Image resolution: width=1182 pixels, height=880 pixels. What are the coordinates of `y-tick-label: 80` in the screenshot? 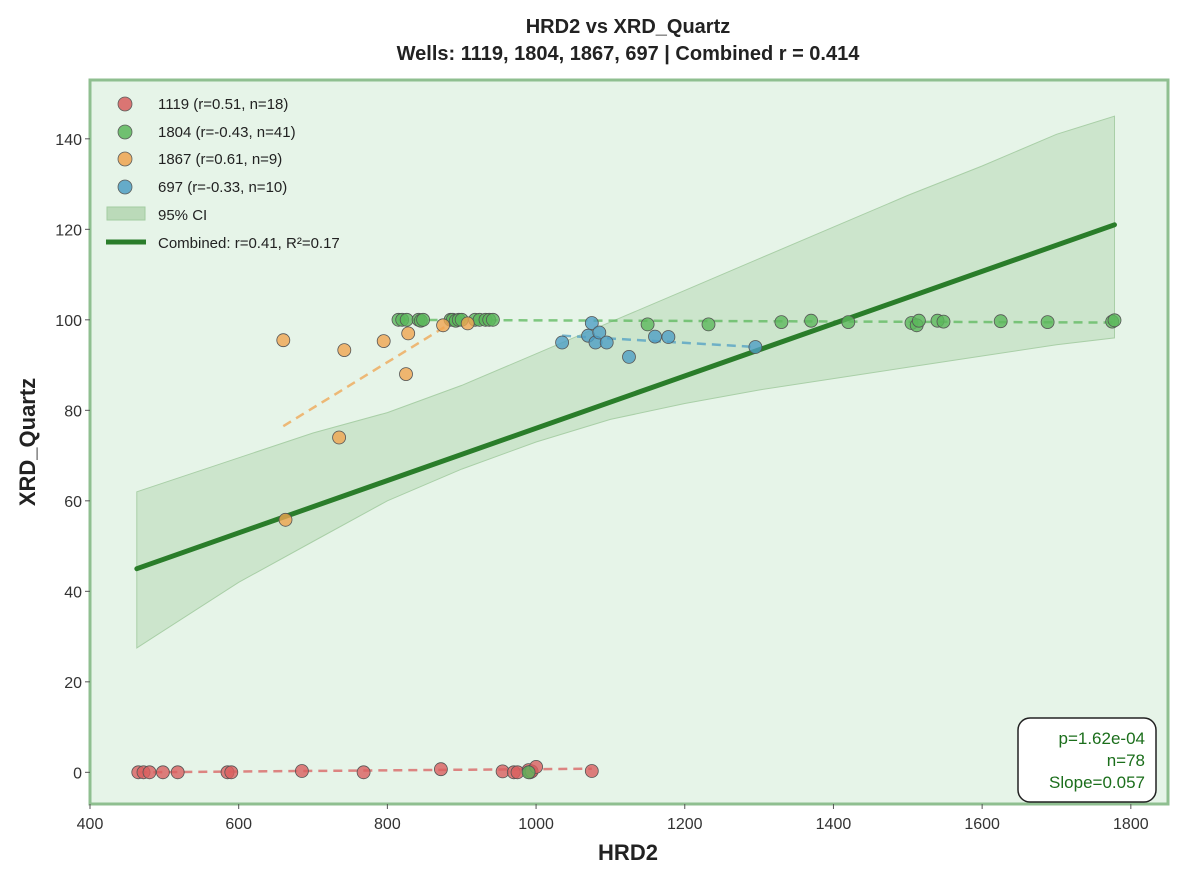 It's located at (73, 411).